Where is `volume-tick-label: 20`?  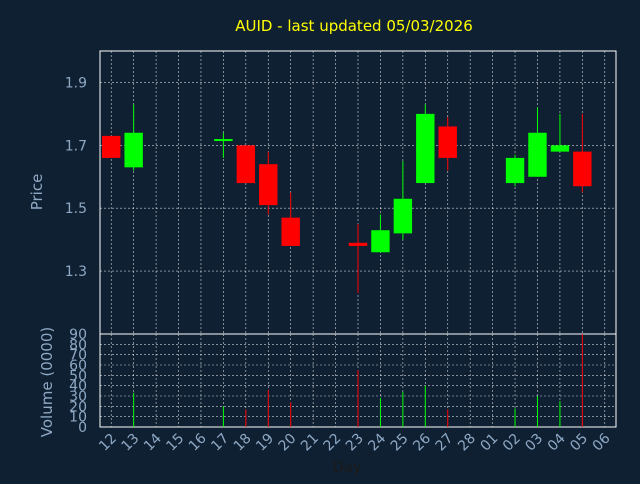
volume-tick-label: 20 is located at coordinates (78, 407).